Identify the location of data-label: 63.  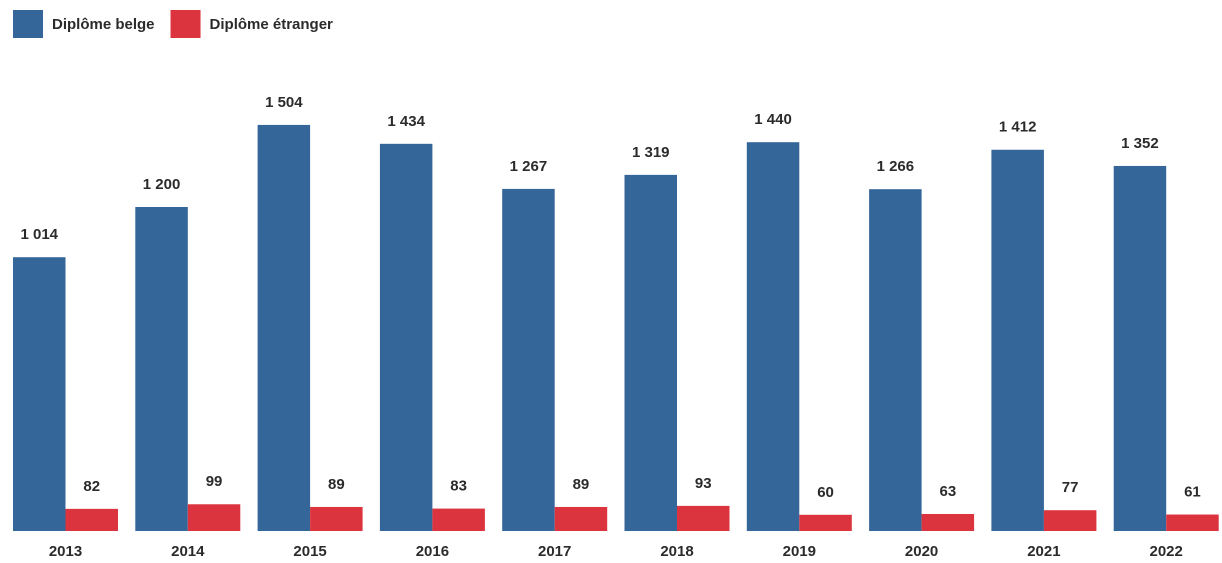
(948, 491).